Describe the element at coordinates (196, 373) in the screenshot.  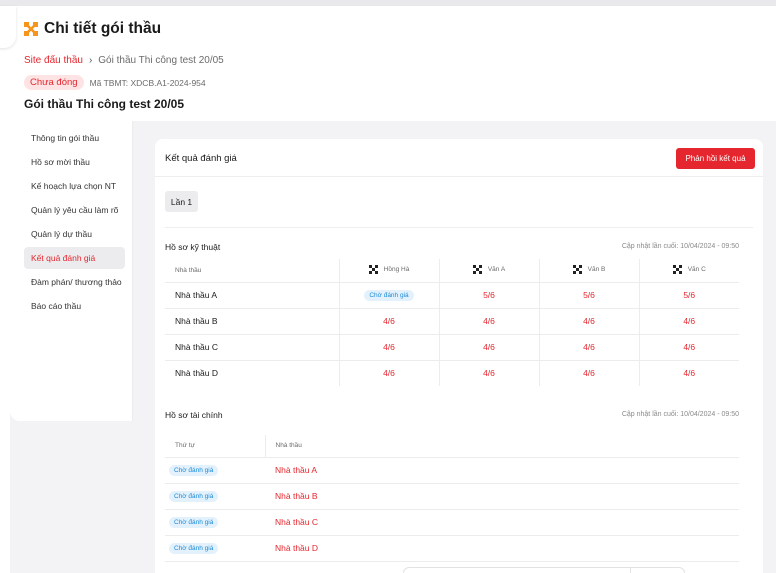
I see `contractor-name: Nhà thầu D` at that location.